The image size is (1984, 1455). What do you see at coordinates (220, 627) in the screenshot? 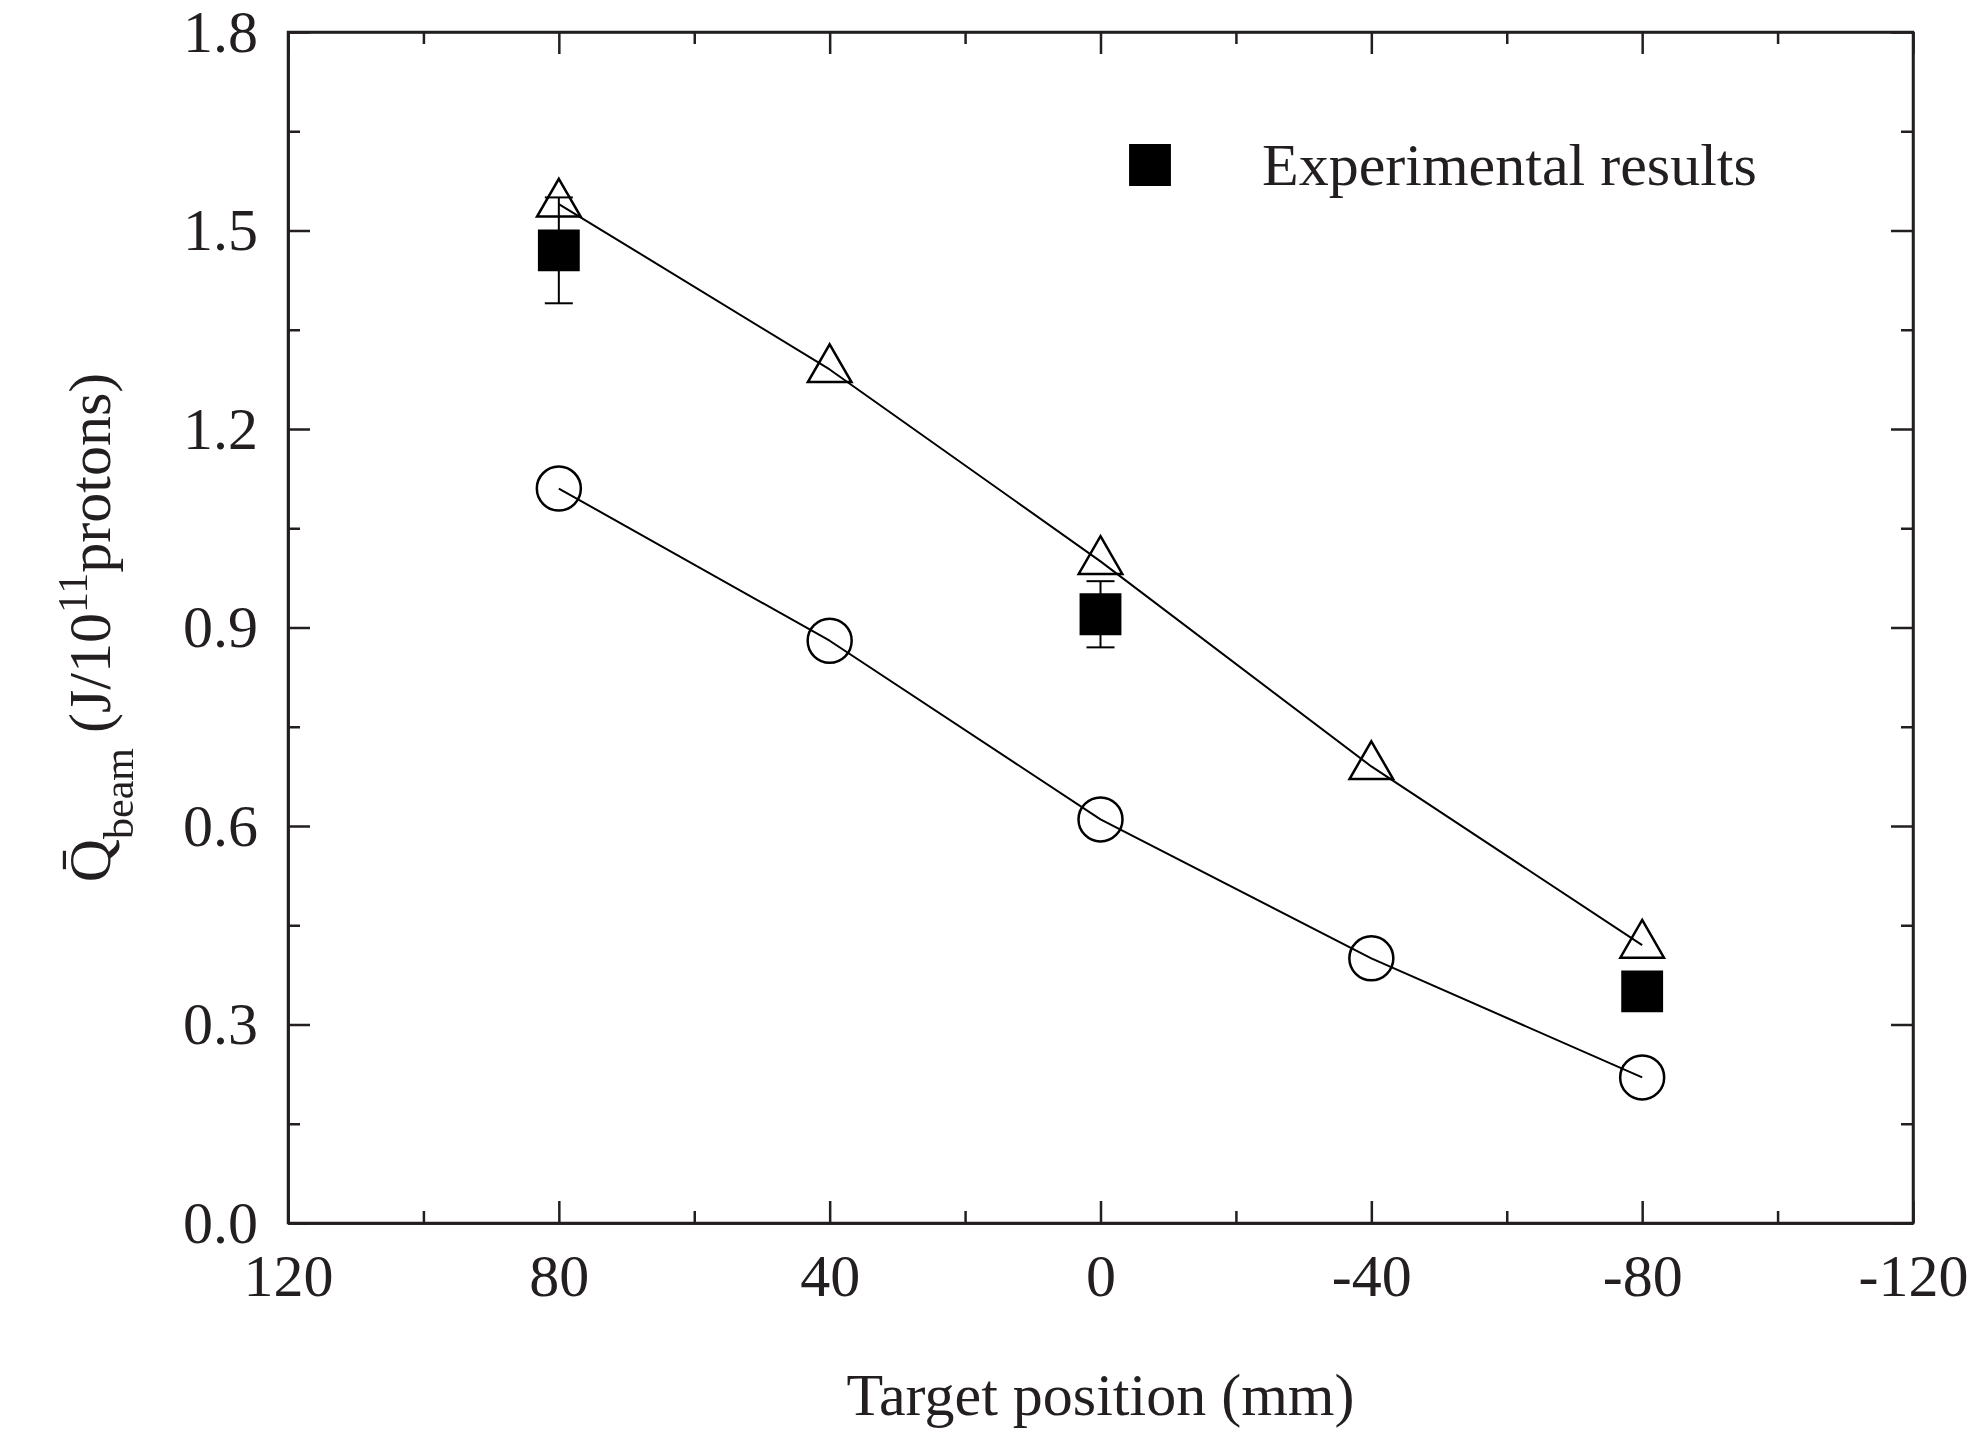
I see `y-tick-label: 0.9` at bounding box center [220, 627].